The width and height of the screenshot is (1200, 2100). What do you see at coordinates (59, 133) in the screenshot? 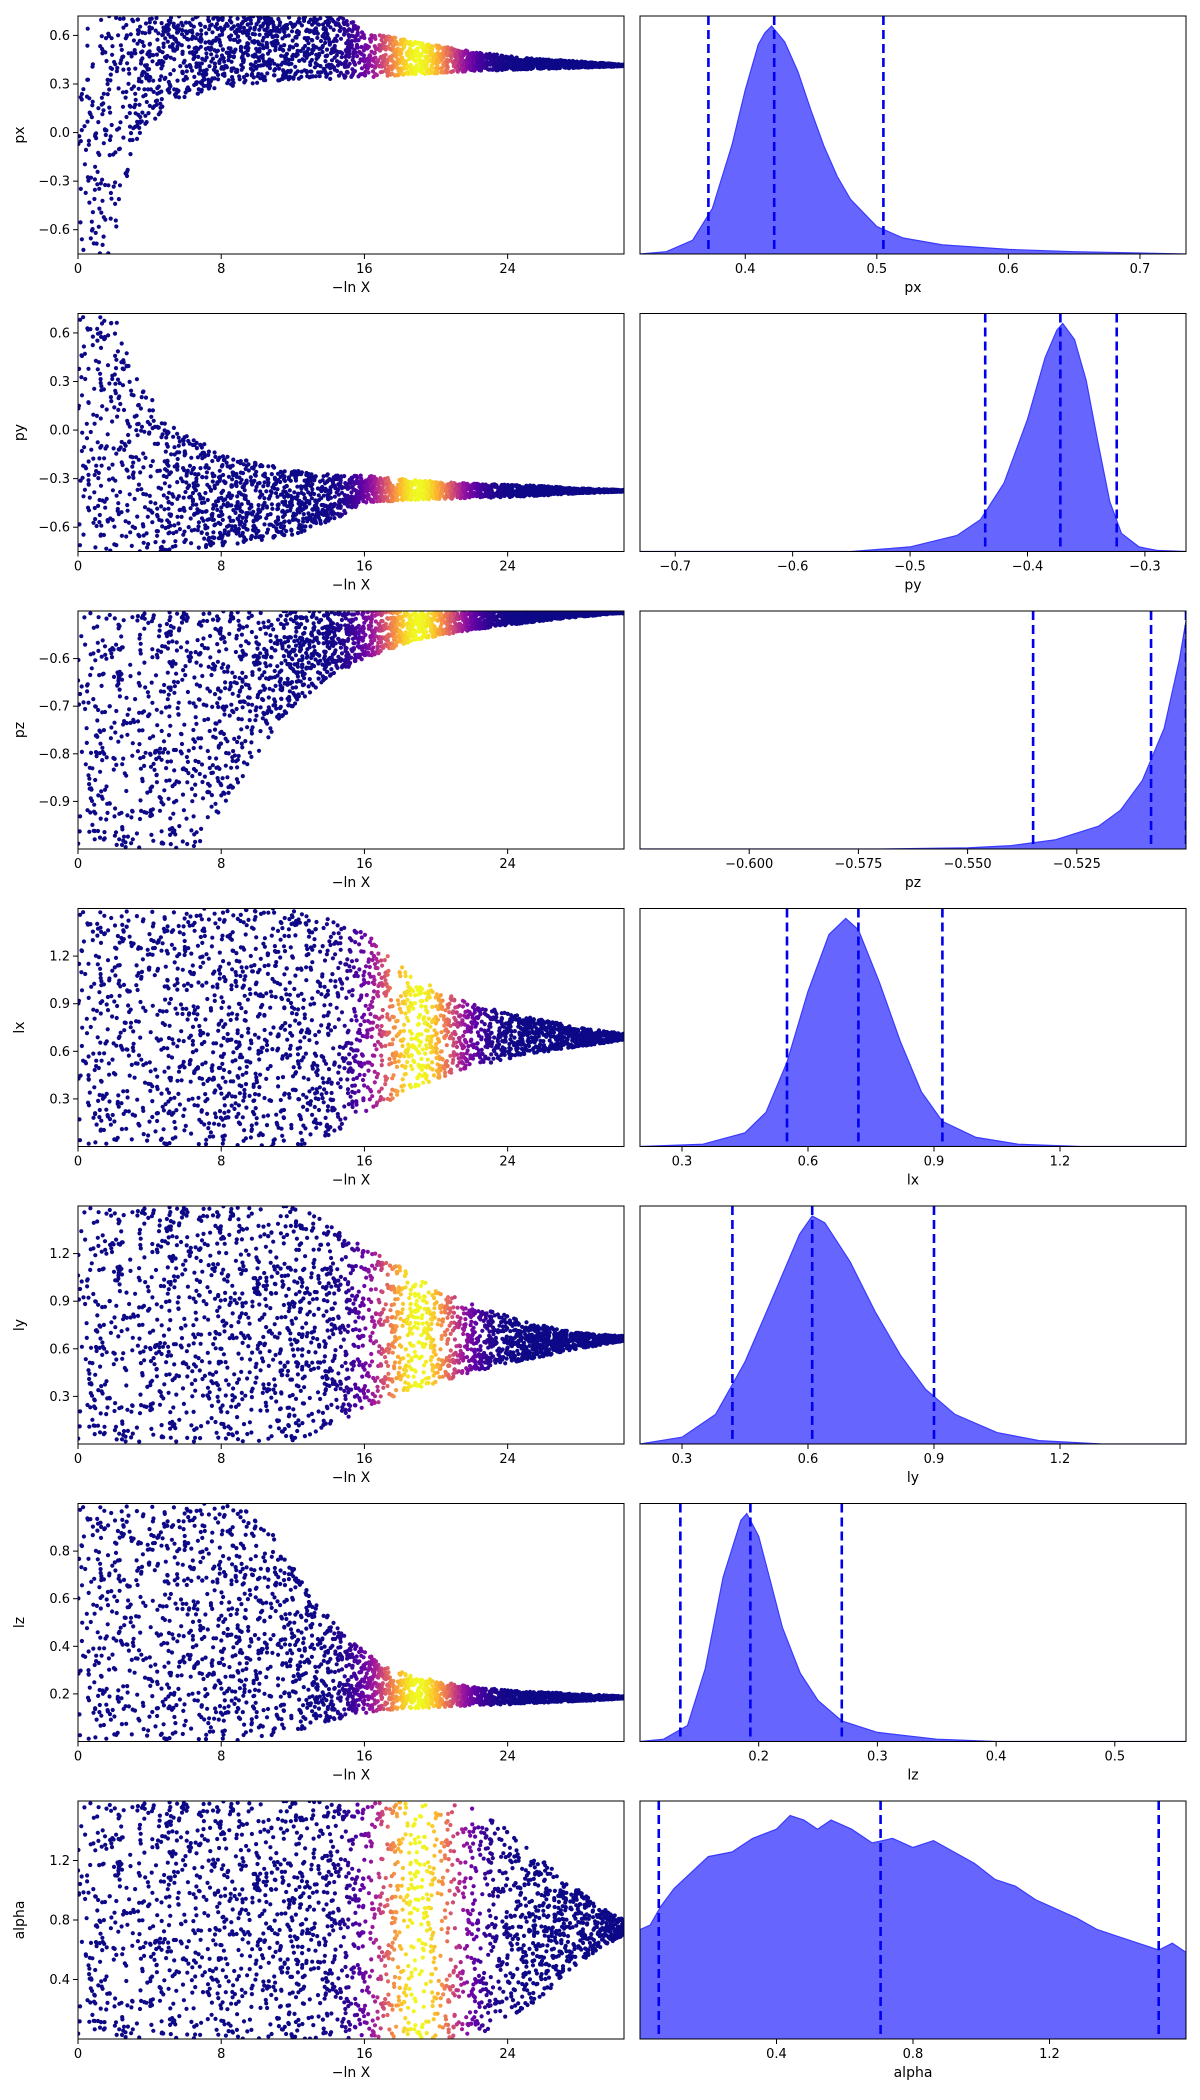
I see `trace-ytick-label: 0.0` at bounding box center [59, 133].